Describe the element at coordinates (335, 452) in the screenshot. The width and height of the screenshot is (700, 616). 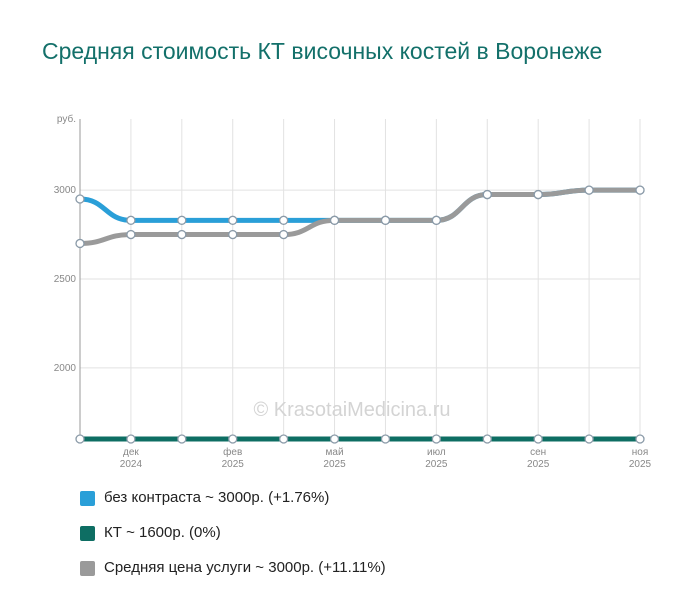
I see `x-tick-label-month: май` at that location.